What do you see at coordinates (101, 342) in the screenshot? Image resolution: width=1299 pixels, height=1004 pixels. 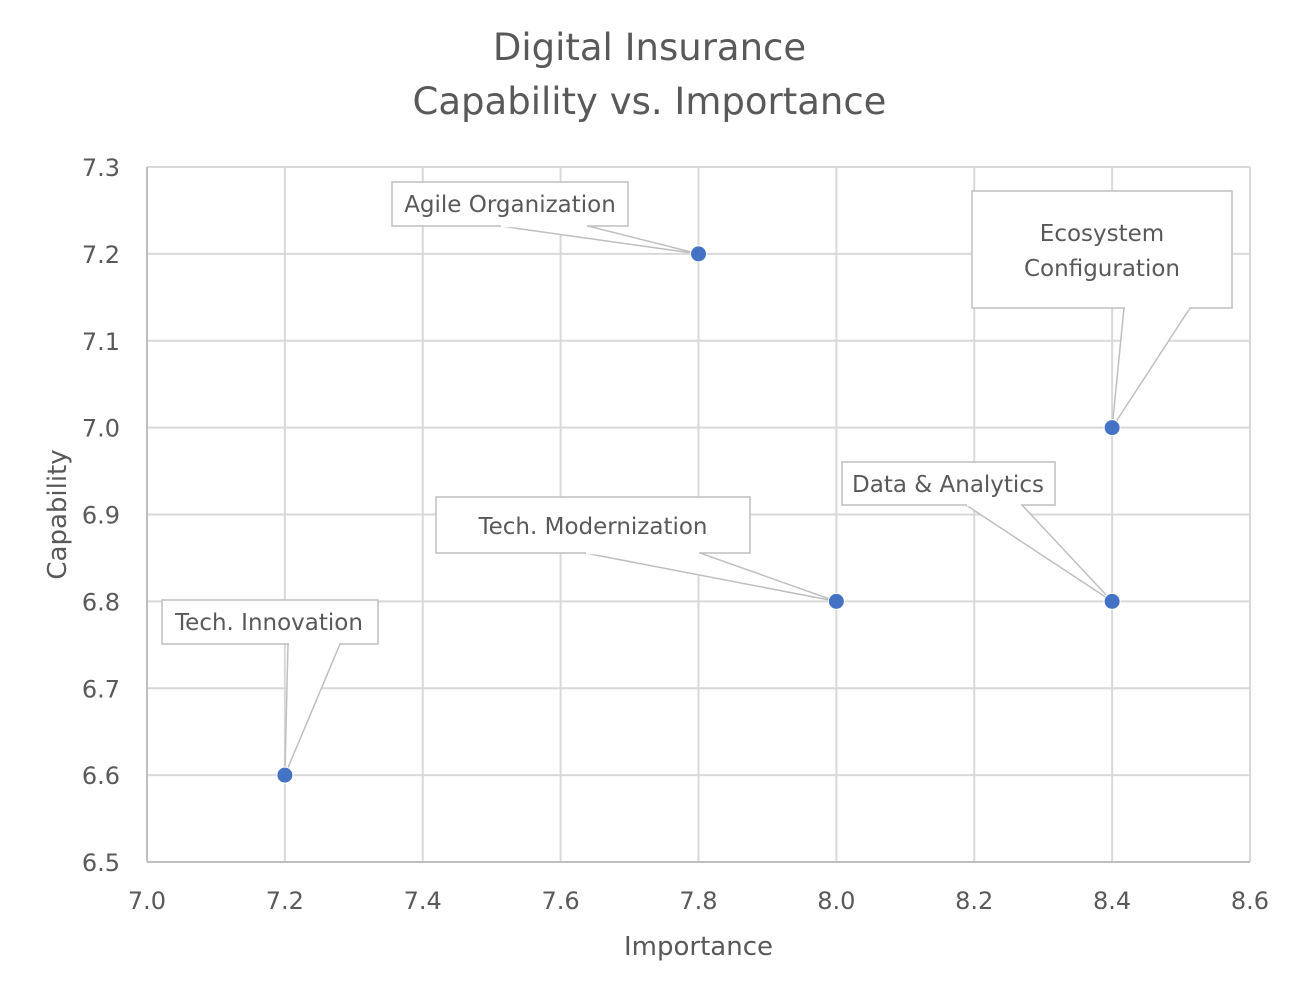 I see `y-tick-label: 7.1` at bounding box center [101, 342].